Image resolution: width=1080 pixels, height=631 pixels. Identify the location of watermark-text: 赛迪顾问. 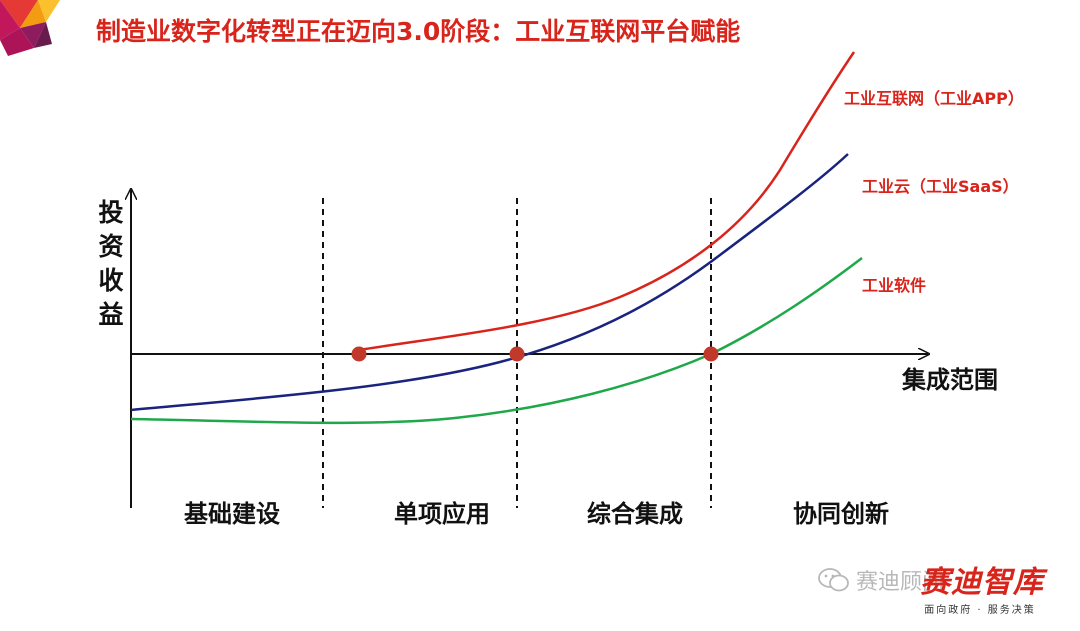
(900, 582).